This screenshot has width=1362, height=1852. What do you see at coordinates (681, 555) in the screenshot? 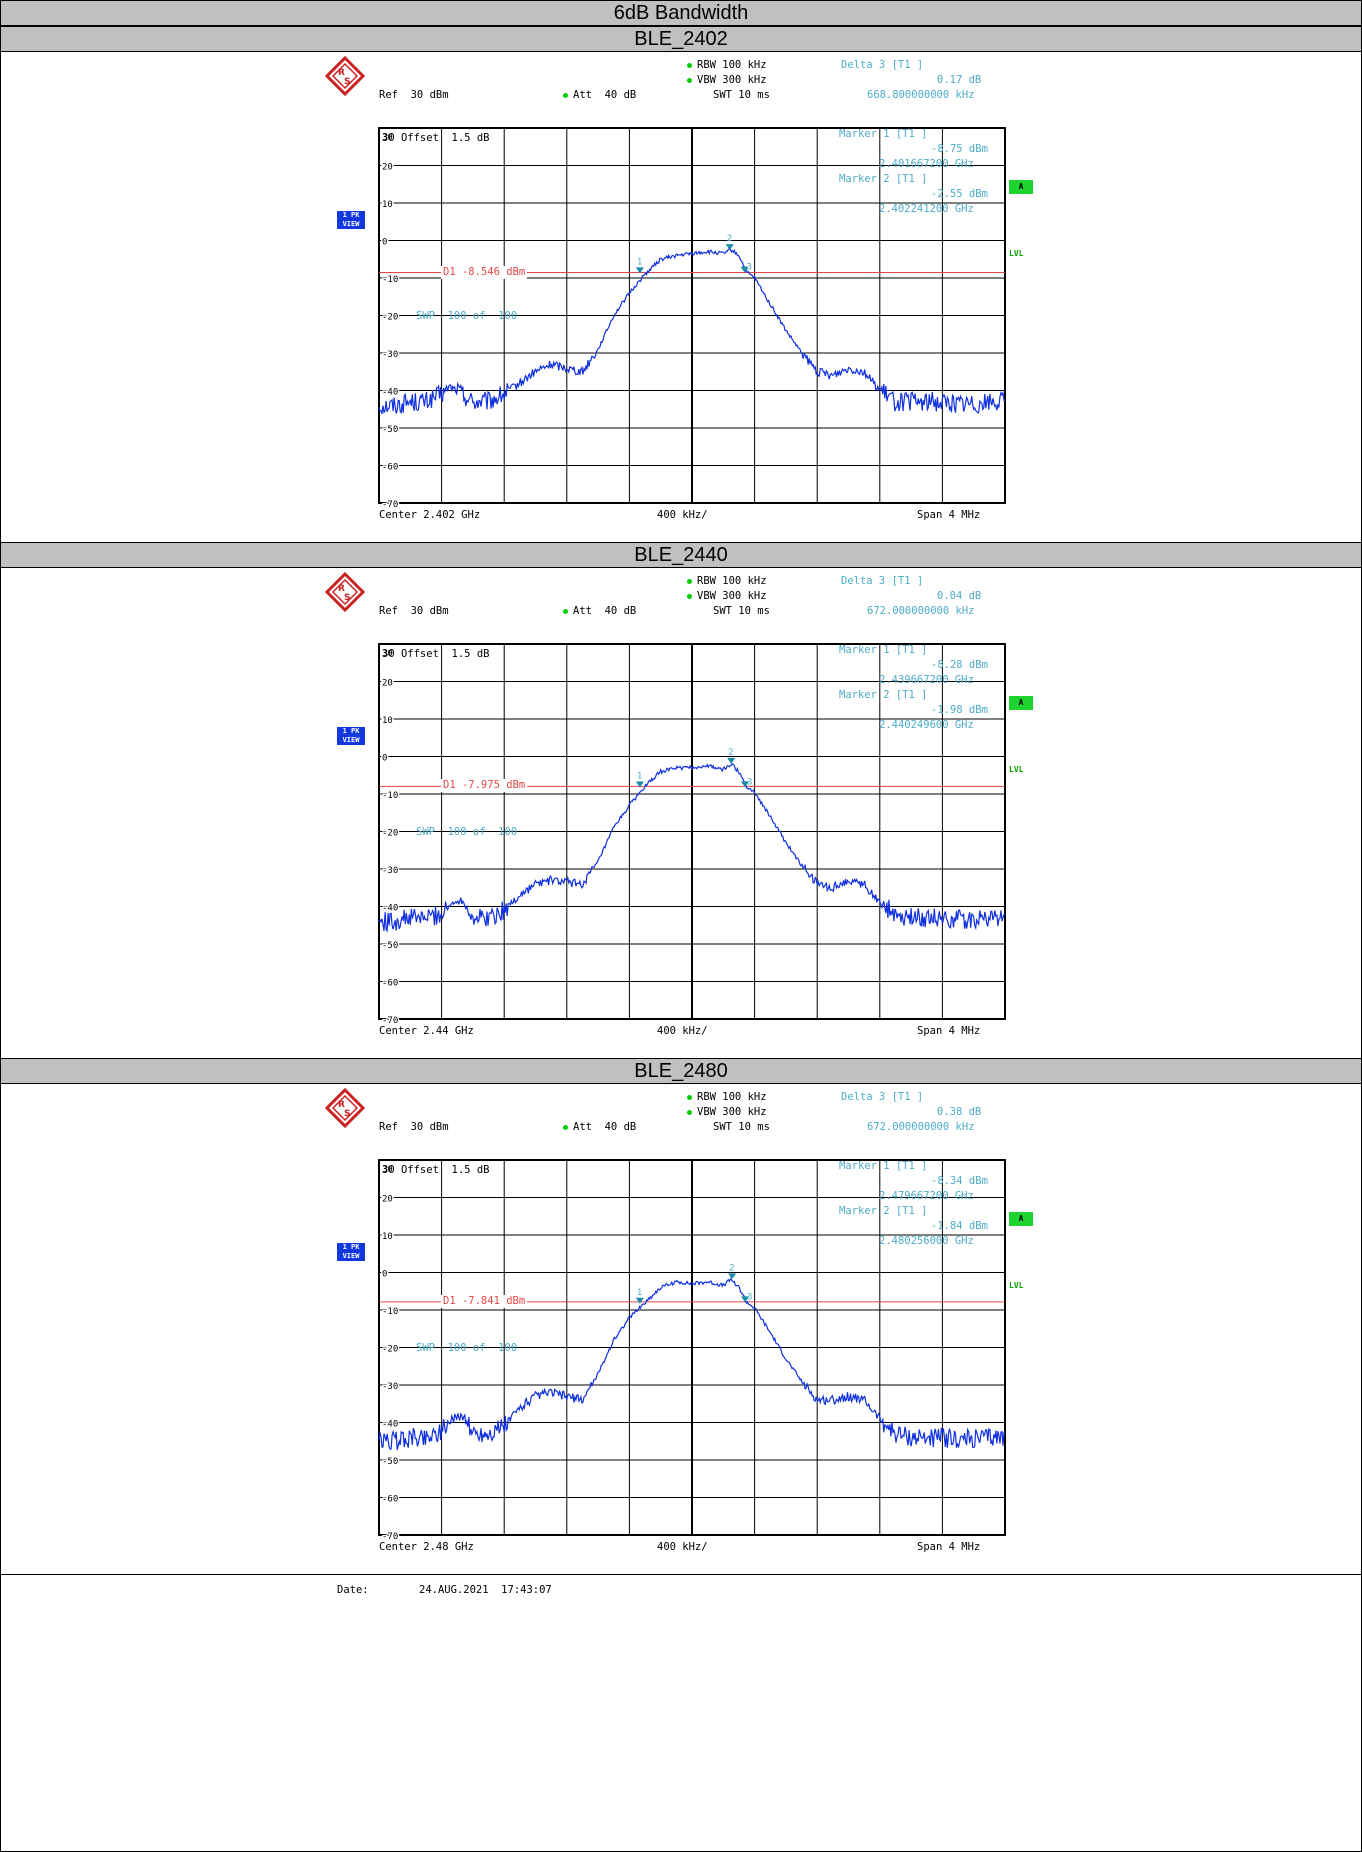
I see `shot-label: BLE_2440` at bounding box center [681, 555].